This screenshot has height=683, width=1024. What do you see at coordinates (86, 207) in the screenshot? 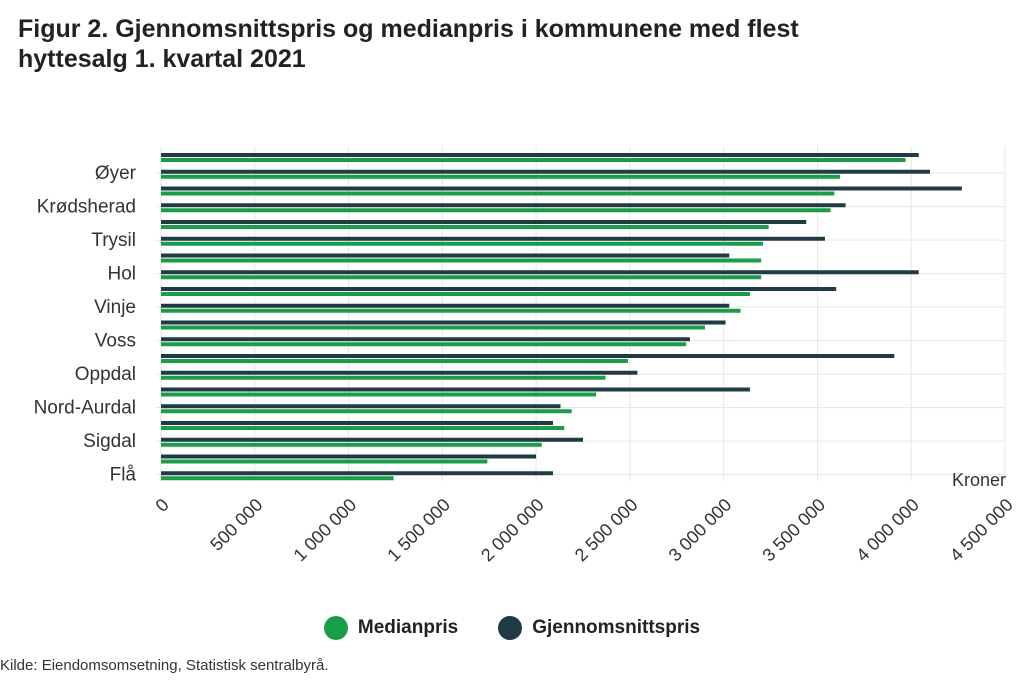
I see `y-tick-label-3: Krødsherad` at bounding box center [86, 207].